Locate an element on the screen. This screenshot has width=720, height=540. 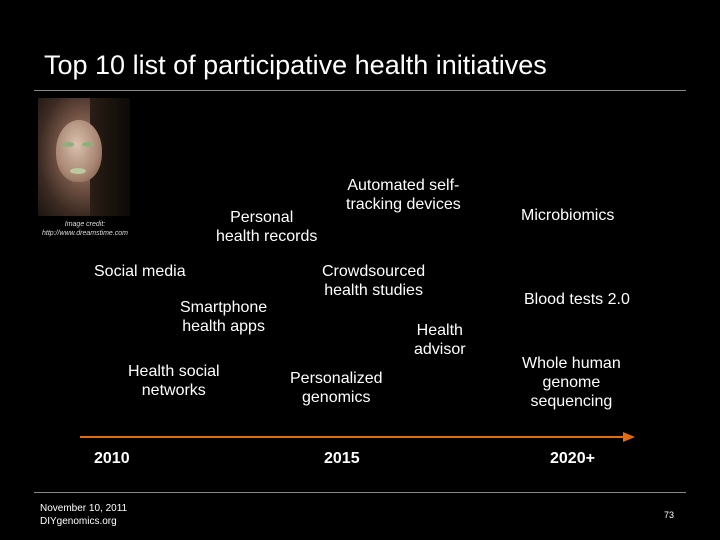
year-2020-plus: 2020+ is located at coordinates (572, 458).